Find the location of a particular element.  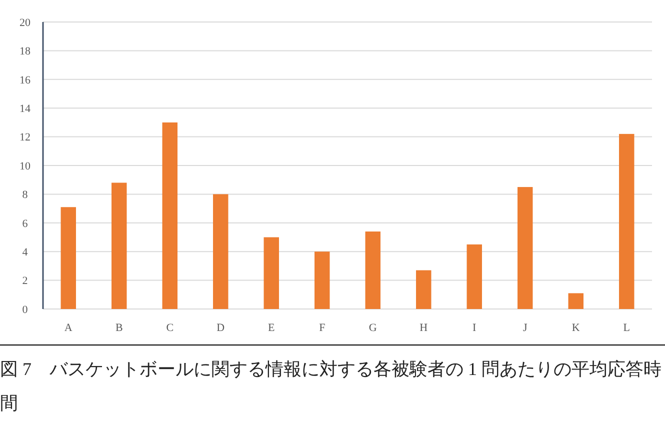

y-tick-label: 12 is located at coordinates (25, 138).